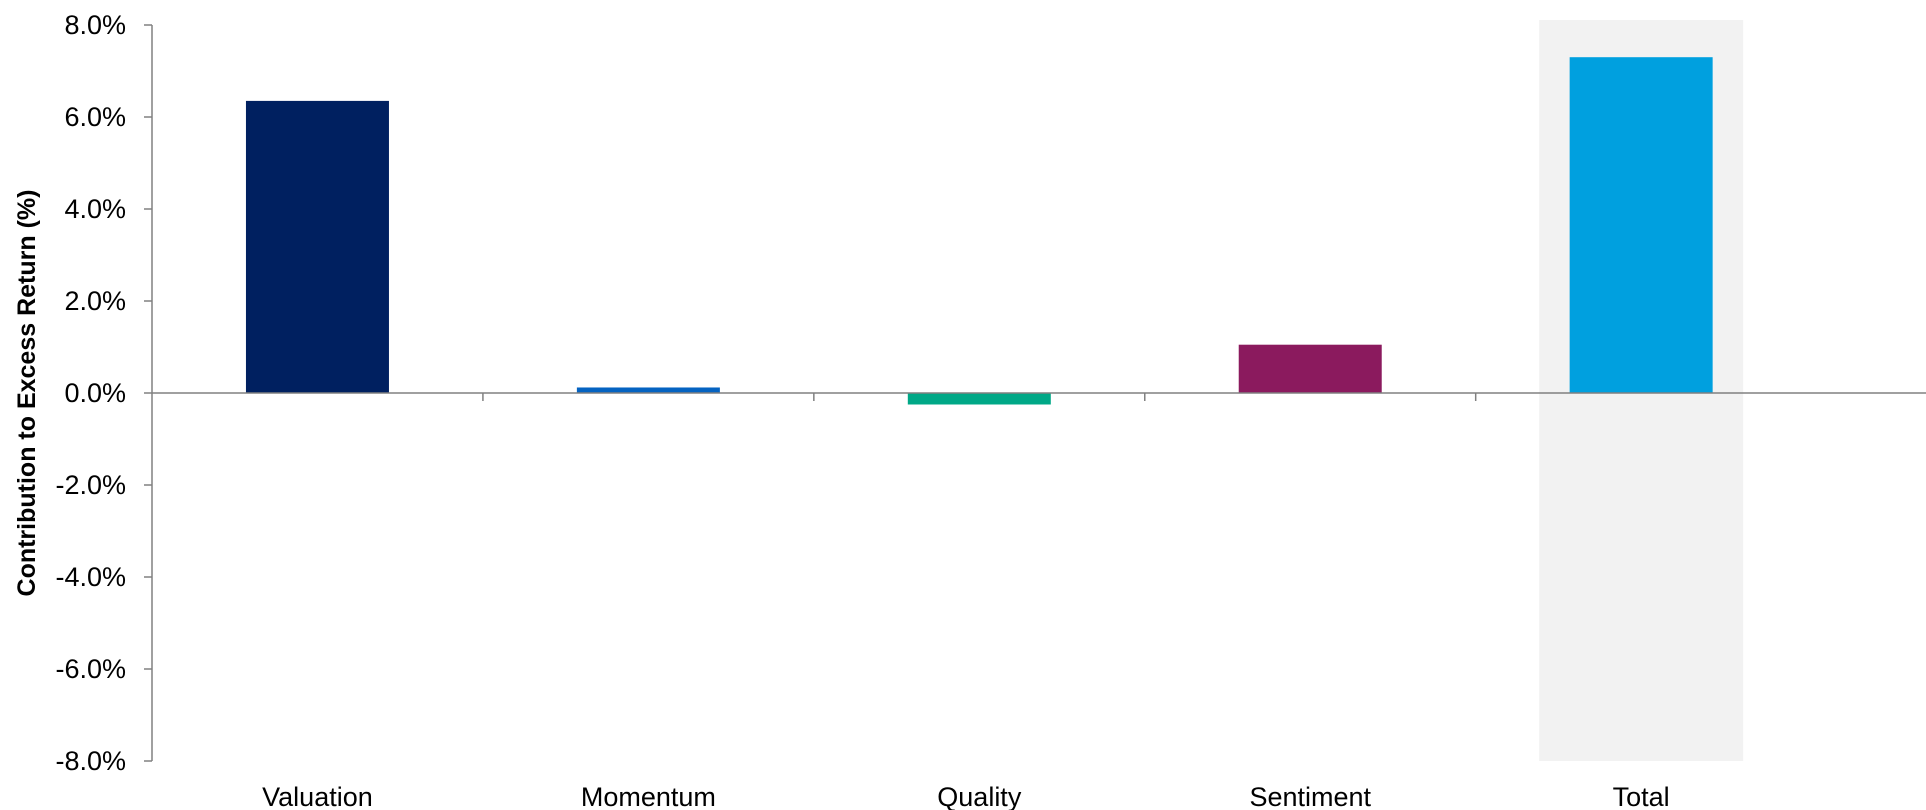 This screenshot has width=1926, height=810. What do you see at coordinates (90, 669) in the screenshot?
I see `y-tick-label: -6.0%` at bounding box center [90, 669].